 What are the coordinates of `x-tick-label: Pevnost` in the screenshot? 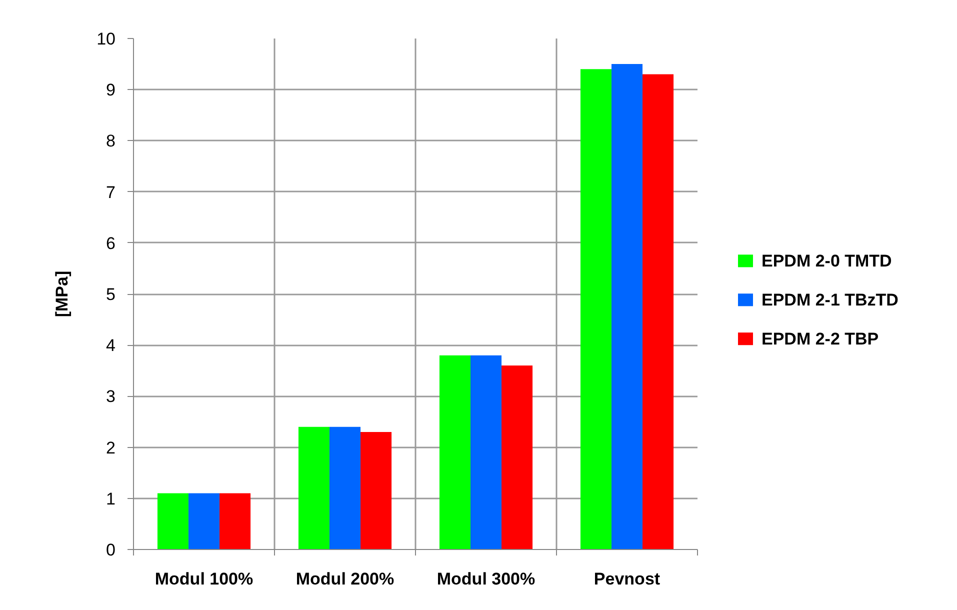 It's located at (627, 579).